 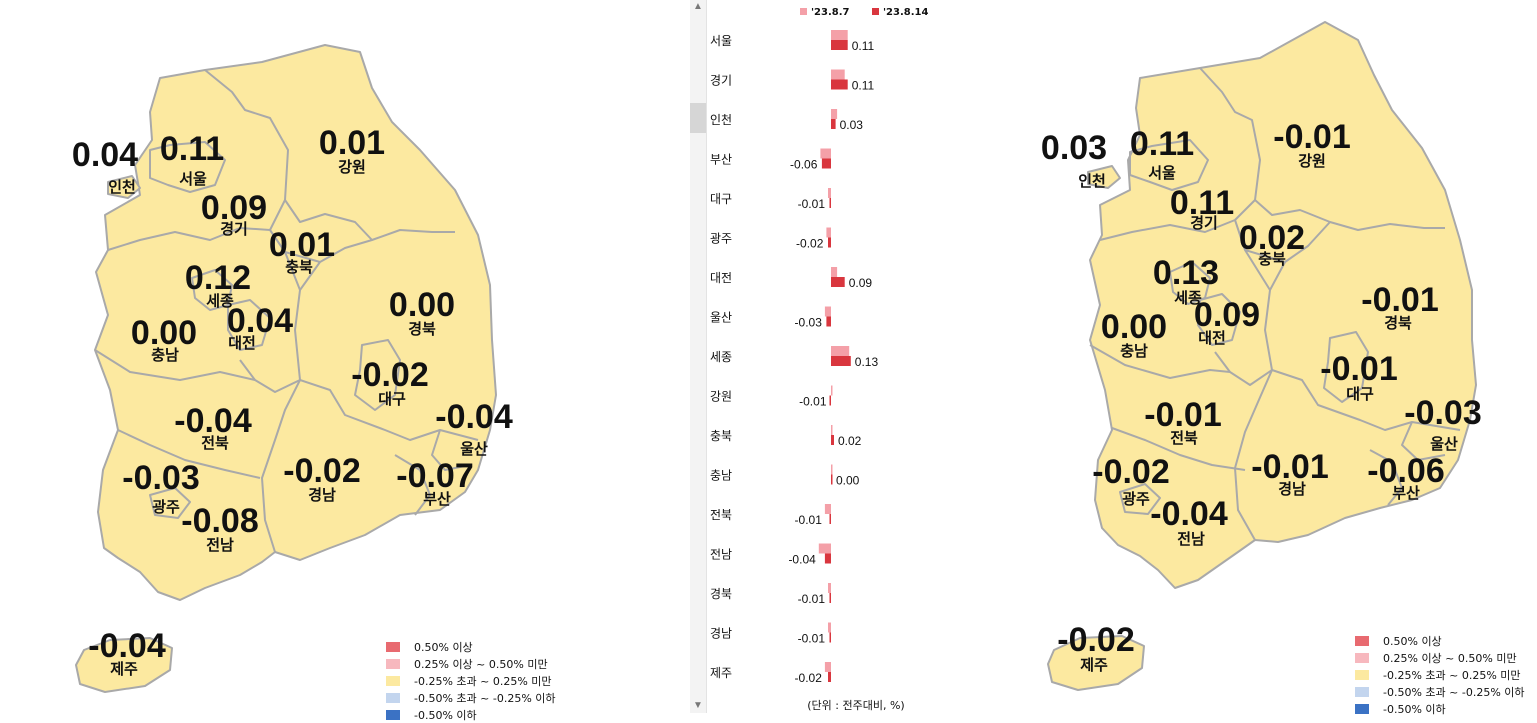 I want to click on legend-label-2: 0.25% 이상 ~ 0.50% 미만, so click(x=1450, y=658).